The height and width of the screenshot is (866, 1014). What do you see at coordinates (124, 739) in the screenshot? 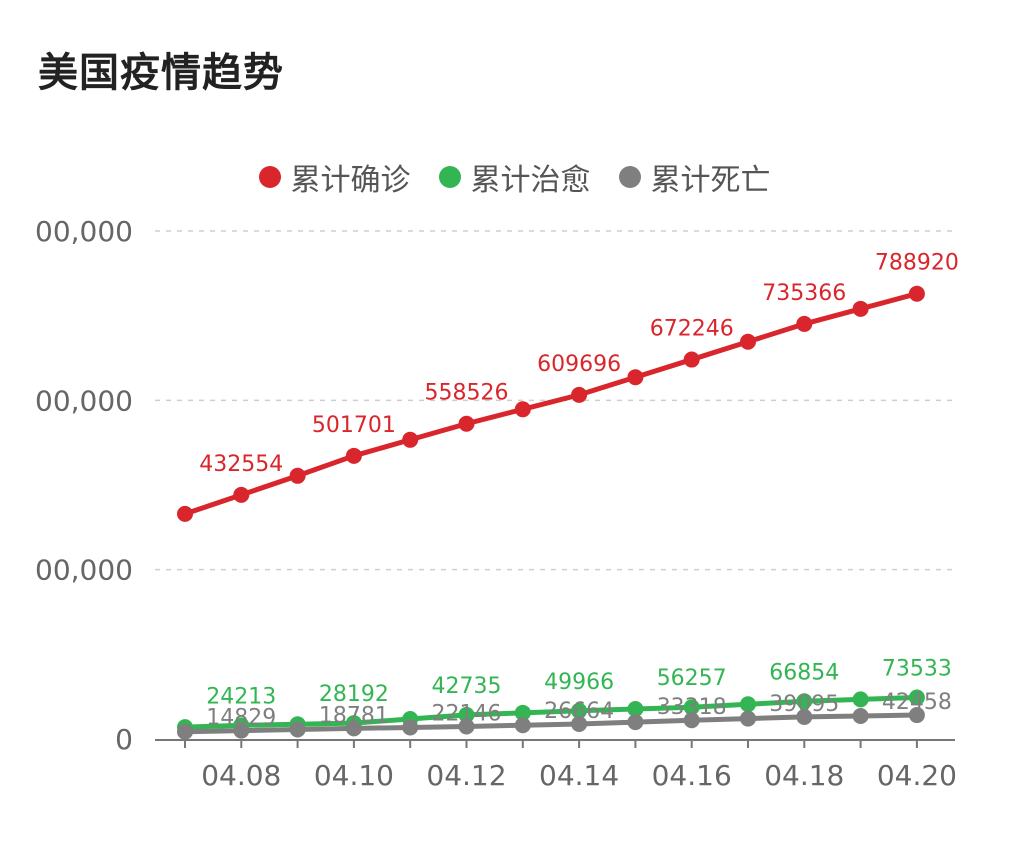
I see `y-tick-label: 0` at bounding box center [124, 739].